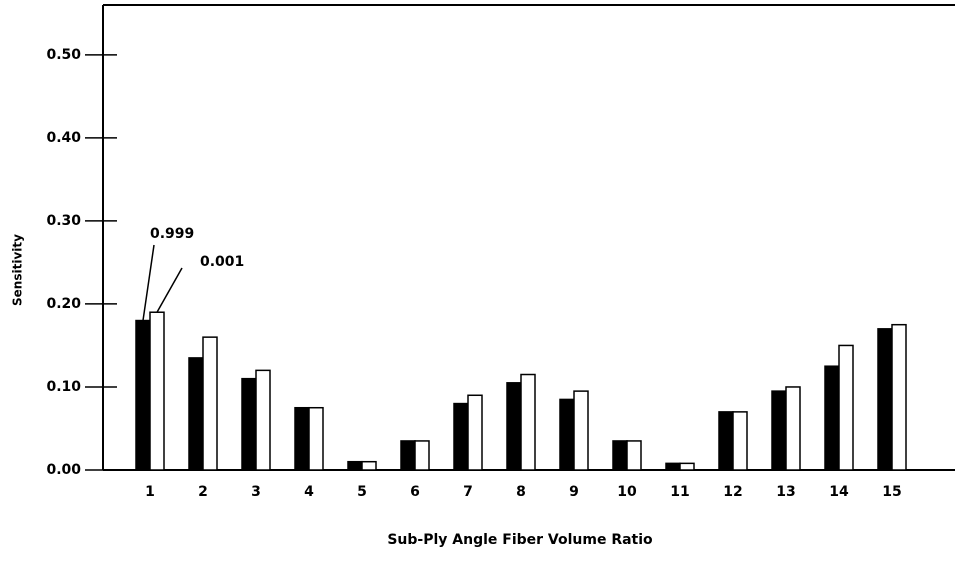 This screenshot has height=561, width=955. Describe the element at coordinates (222, 262) in the screenshot. I see `series-label: 0.001` at that location.